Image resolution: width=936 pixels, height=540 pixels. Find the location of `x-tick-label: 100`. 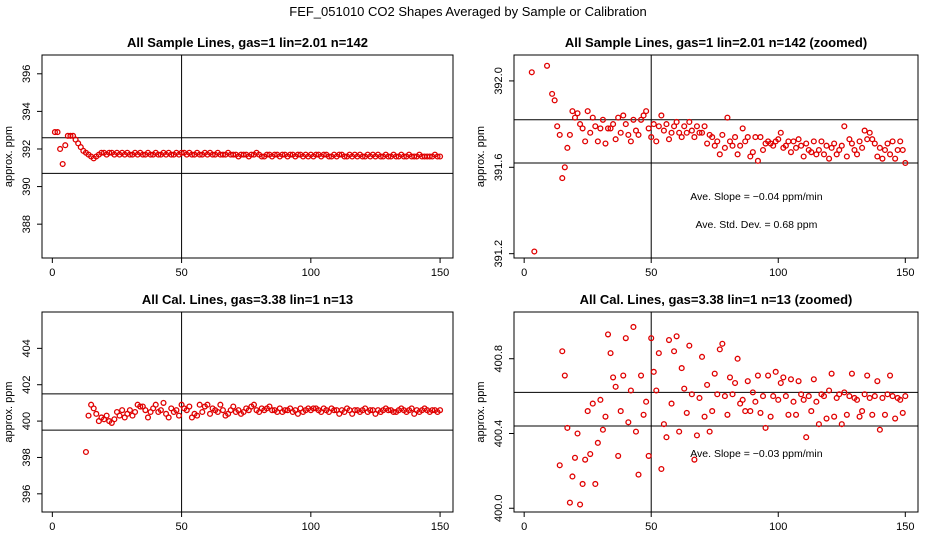

x-tick-label: 100 is located at coordinates (311, 273).